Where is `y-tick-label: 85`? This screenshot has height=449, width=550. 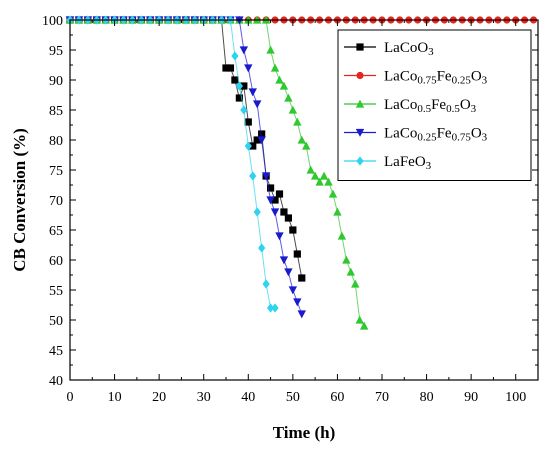 y-tick-label: 85 is located at coordinates (56, 111).